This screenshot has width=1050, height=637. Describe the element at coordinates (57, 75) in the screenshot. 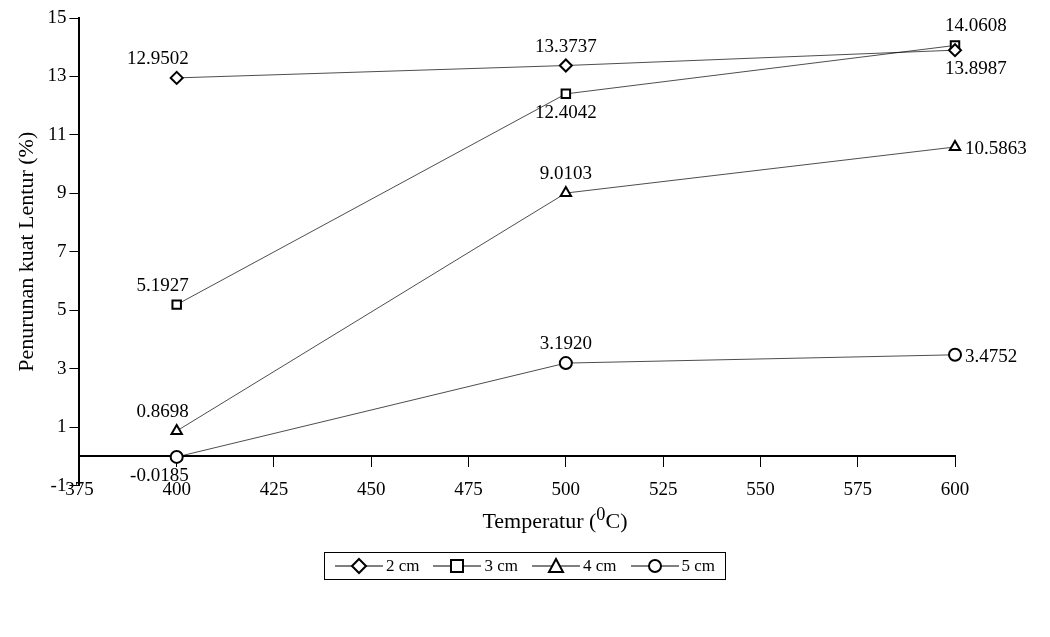

I see `y-tick-label: 13` at that location.